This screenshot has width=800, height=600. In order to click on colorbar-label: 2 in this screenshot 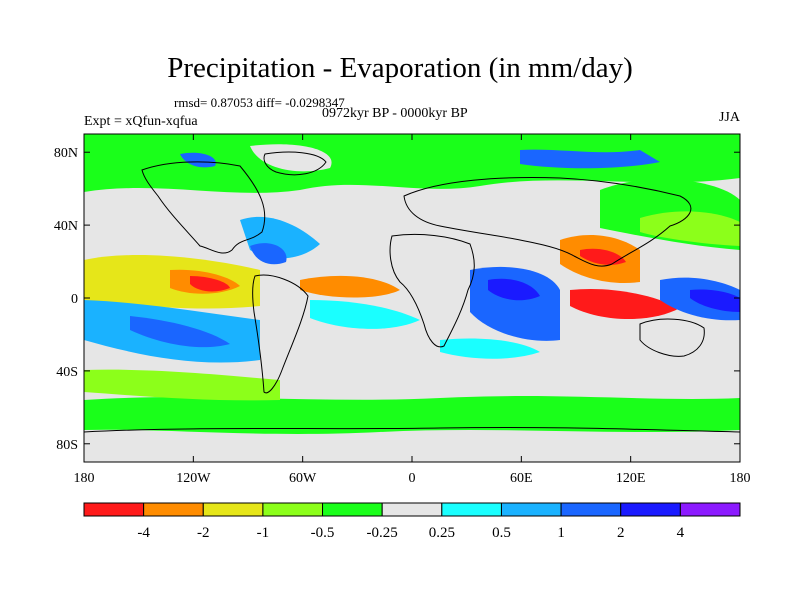, I will do `click(621, 533)`.